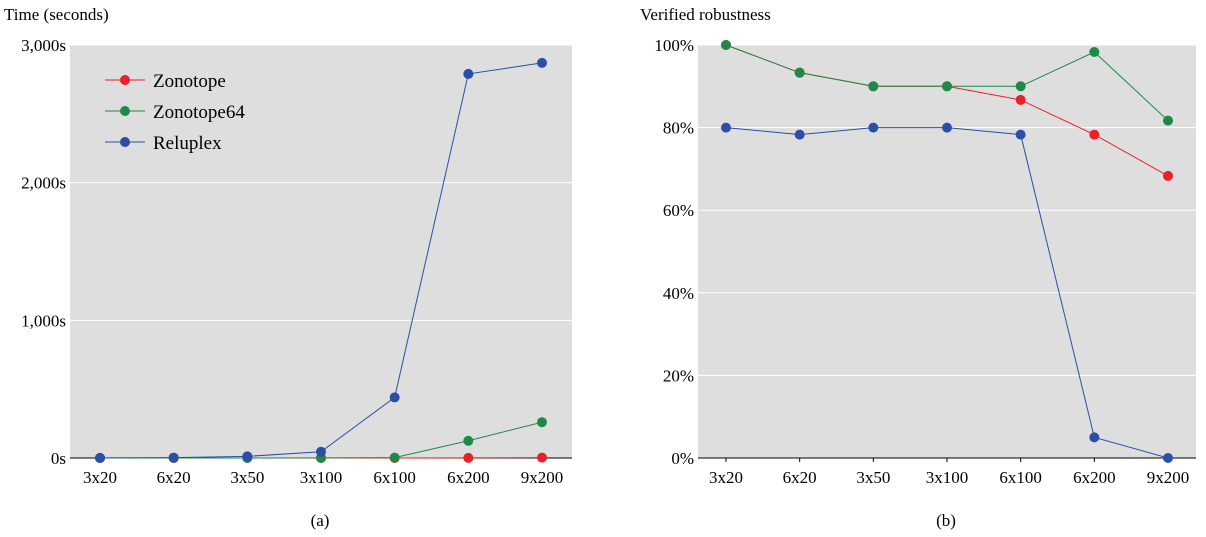 The width and height of the screenshot is (1206, 537). I want to click on legend-label: Reluplex, so click(187, 143).